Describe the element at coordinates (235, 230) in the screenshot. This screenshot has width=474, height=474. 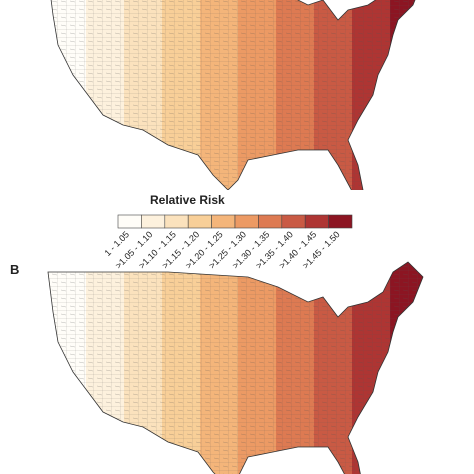
I see `legend-background` at that location.